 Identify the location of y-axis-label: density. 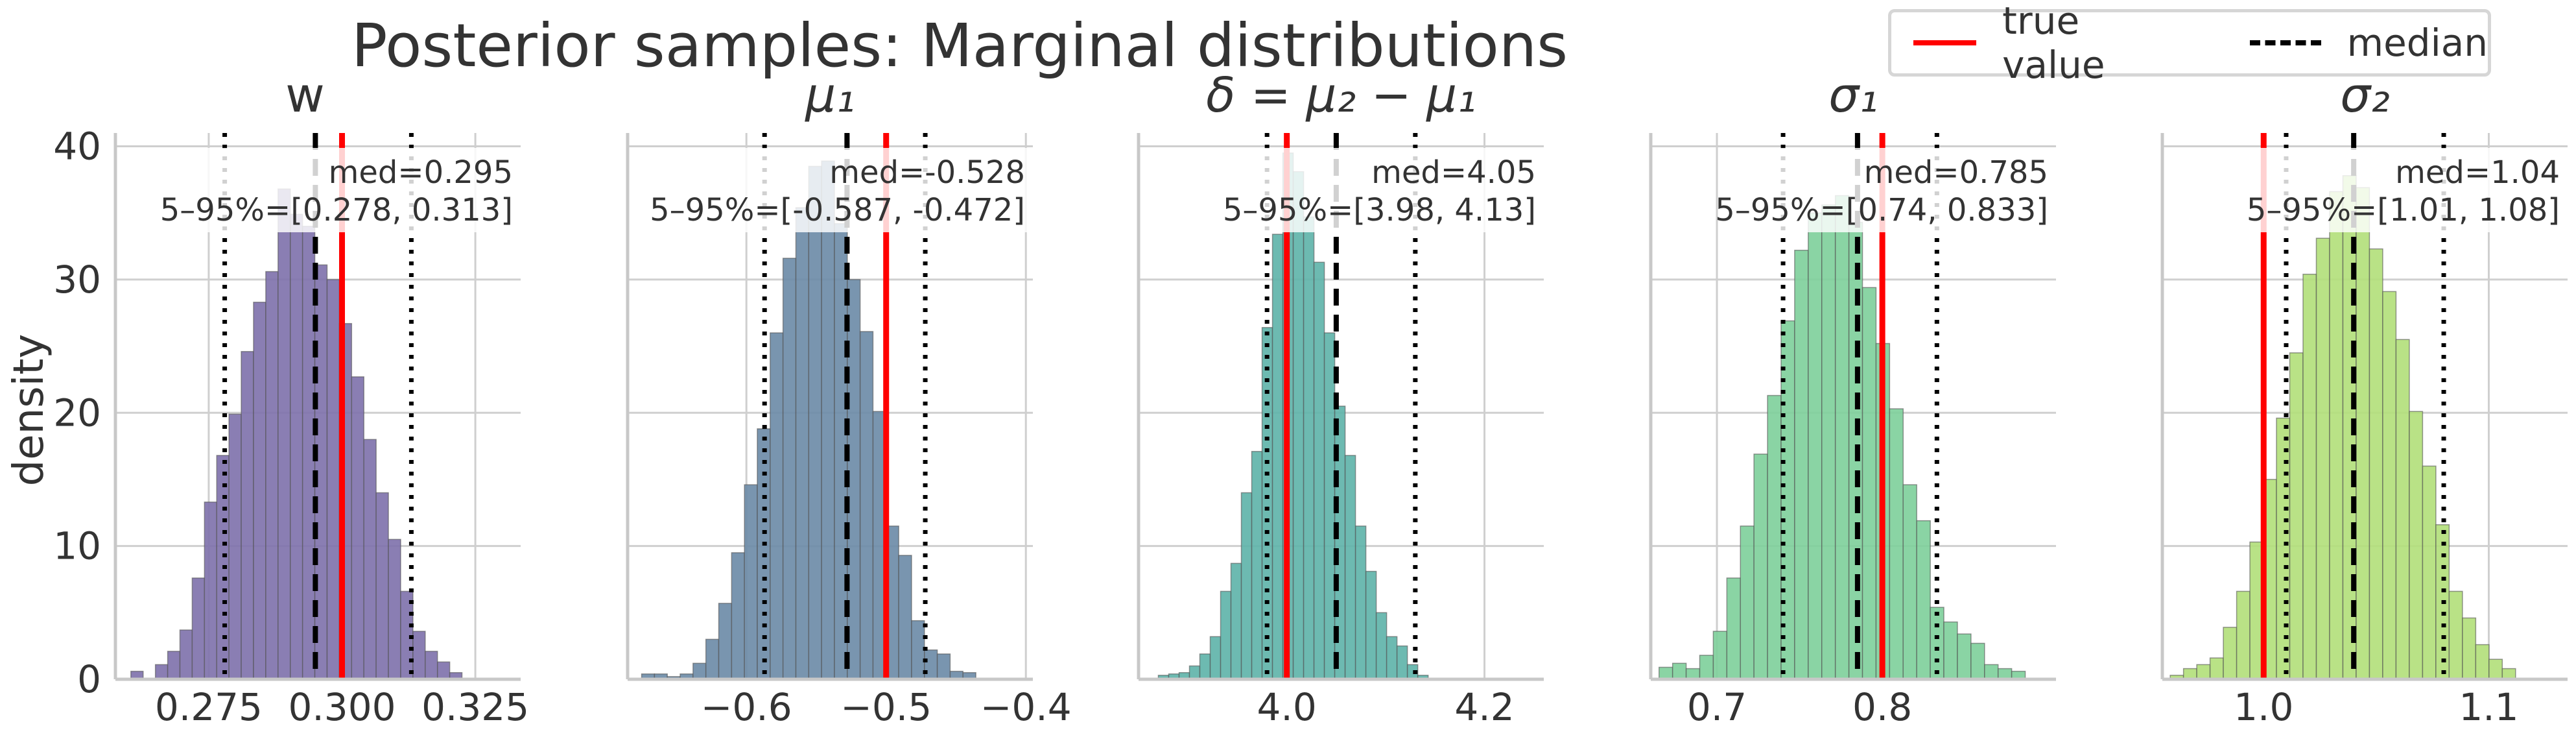
(29, 411).